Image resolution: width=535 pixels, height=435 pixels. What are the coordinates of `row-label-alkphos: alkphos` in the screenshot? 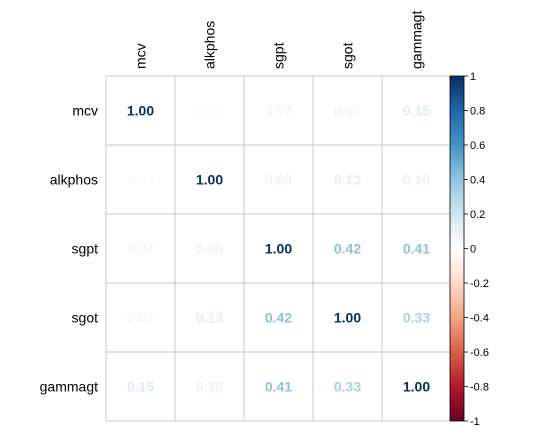 It's located at (74, 180).